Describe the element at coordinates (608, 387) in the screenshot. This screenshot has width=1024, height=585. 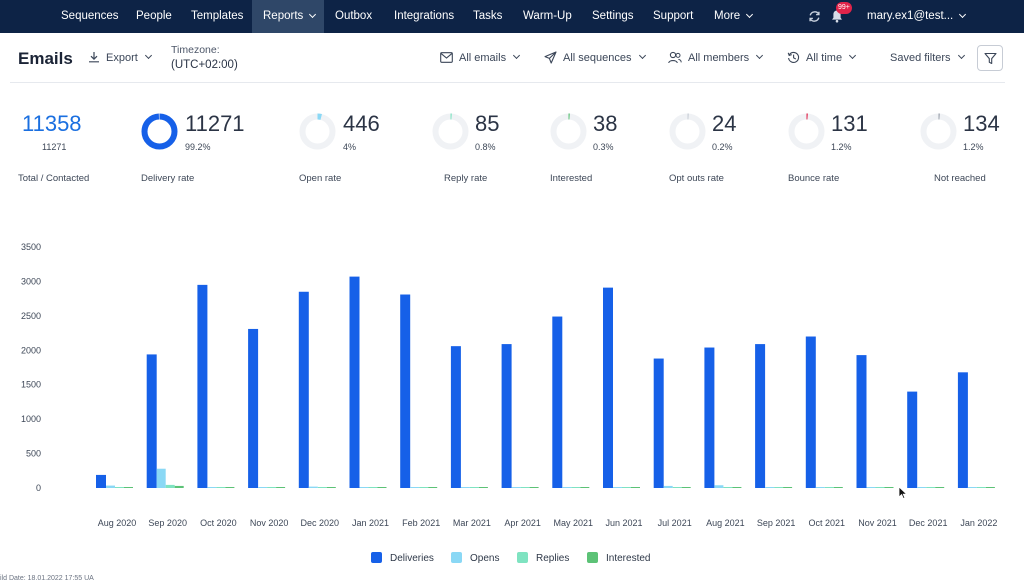
I see `bar-deliveries-jun-2021` at that location.